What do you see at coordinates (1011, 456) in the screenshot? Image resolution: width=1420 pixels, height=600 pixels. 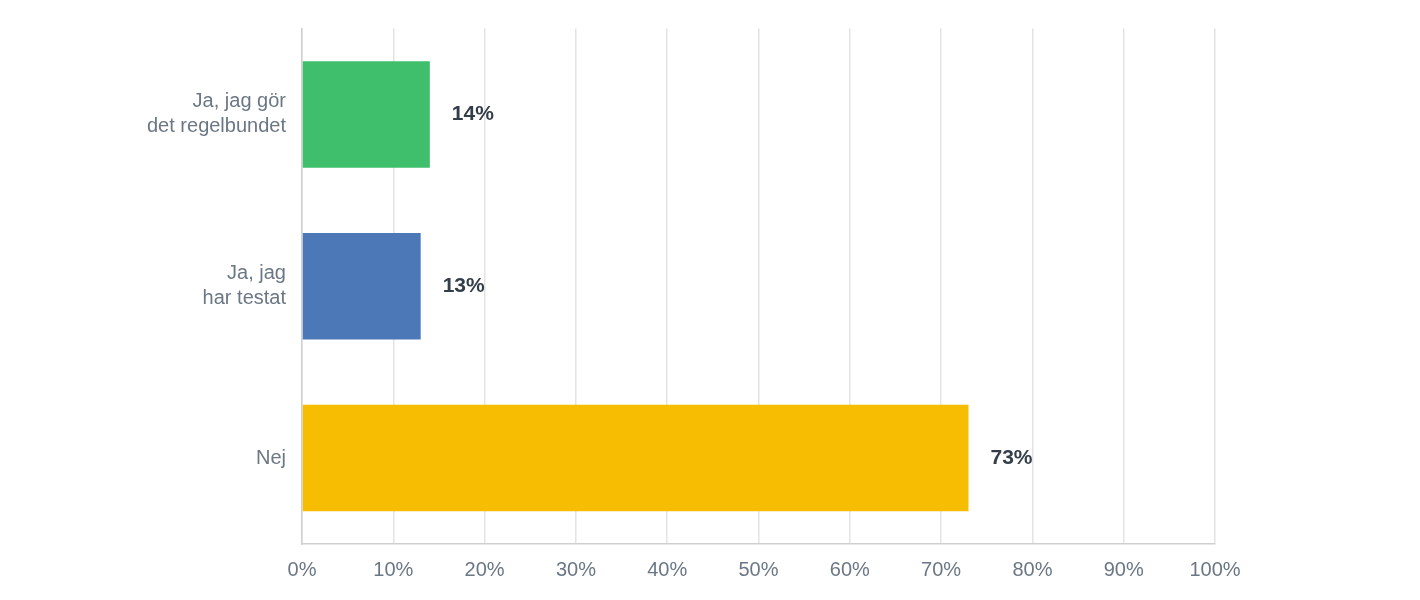 I see `data-label: 73%` at bounding box center [1011, 456].